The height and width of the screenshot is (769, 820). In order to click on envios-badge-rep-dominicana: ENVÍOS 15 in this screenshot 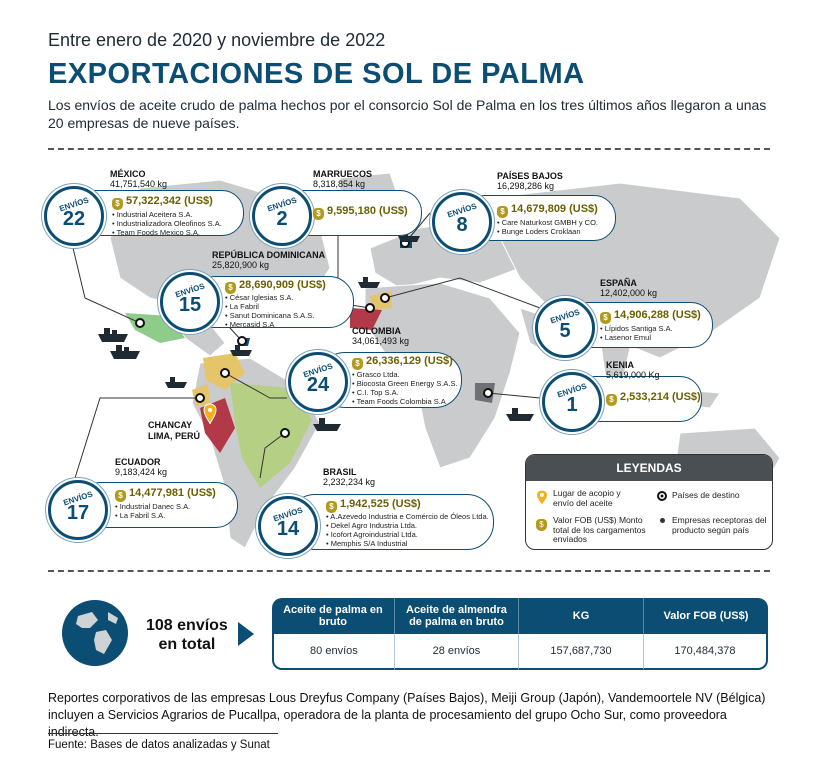, I will do `click(190, 302)`.